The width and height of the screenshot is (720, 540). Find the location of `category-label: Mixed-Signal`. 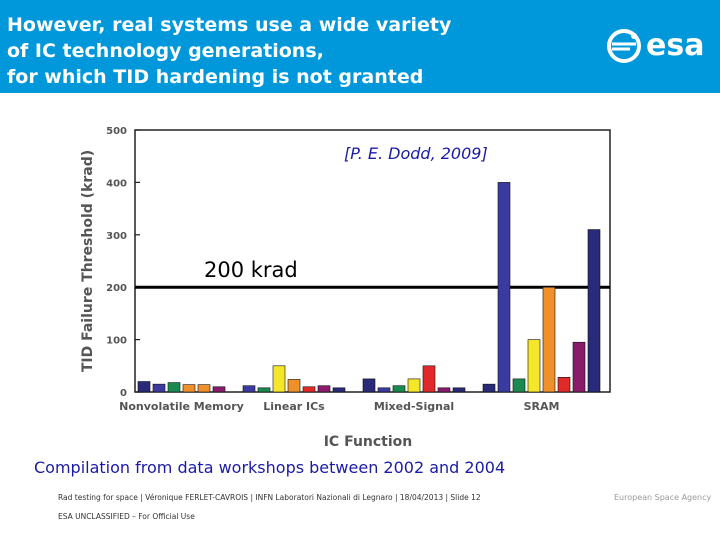

category-label: Mixed-Signal is located at coordinates (414, 406).